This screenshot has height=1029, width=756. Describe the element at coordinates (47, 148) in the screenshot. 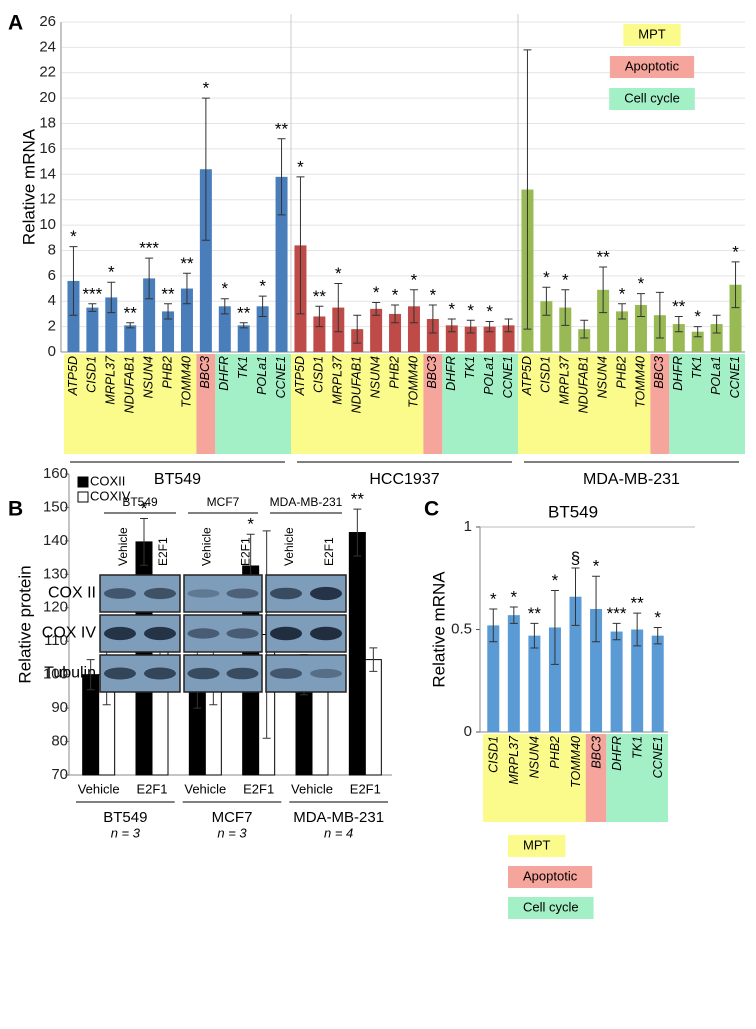

I see `y-tick-label: 16` at that location.